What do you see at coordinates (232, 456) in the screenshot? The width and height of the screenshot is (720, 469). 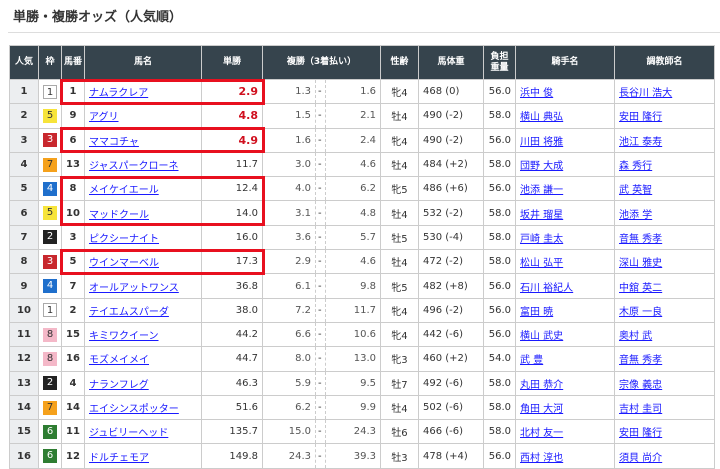 I see `win-odds: 149.8` at bounding box center [232, 456].